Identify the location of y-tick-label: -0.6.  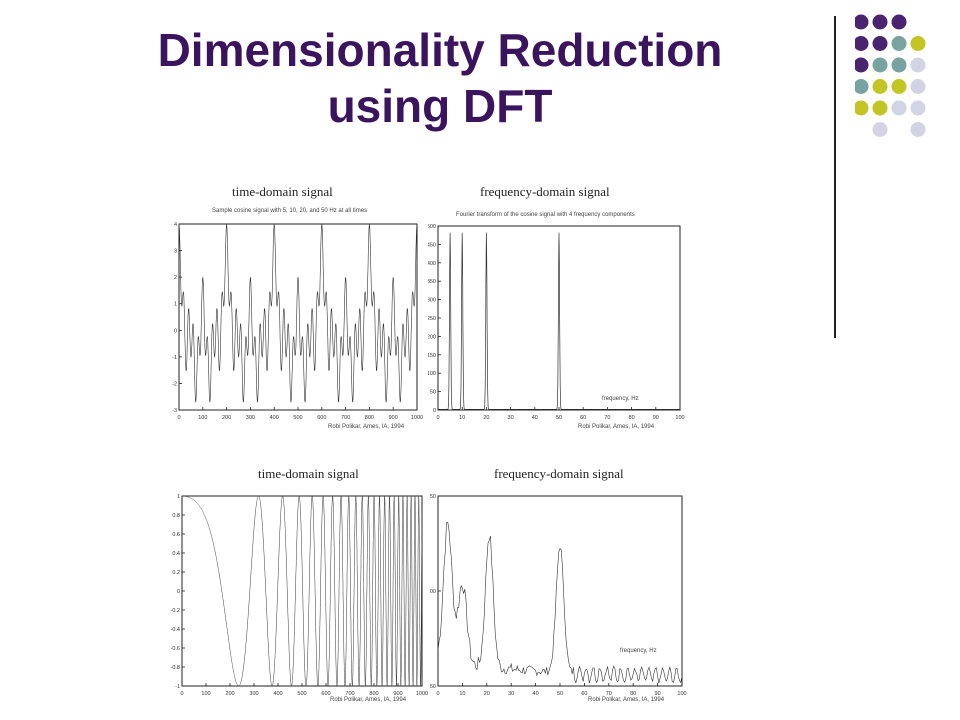
(175, 649).